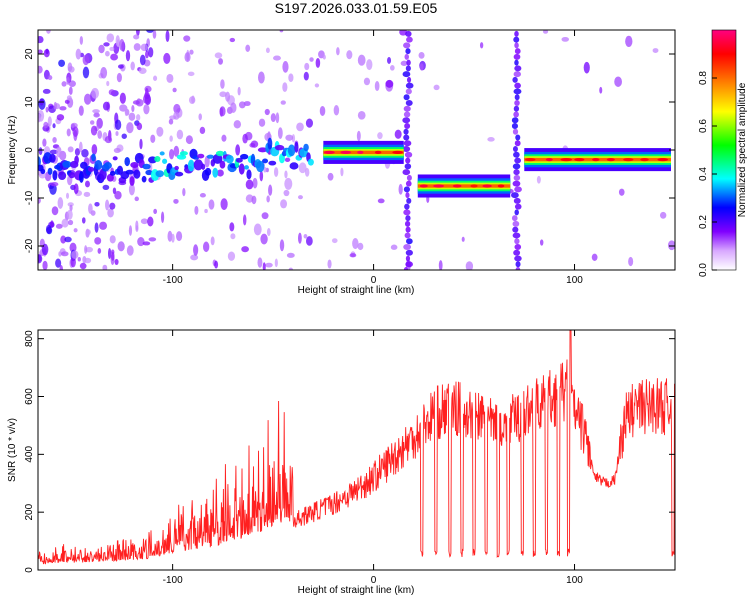 The width and height of the screenshot is (750, 600). Describe the element at coordinates (173, 280) in the screenshot. I see `x-tick-label: -100` at that location.